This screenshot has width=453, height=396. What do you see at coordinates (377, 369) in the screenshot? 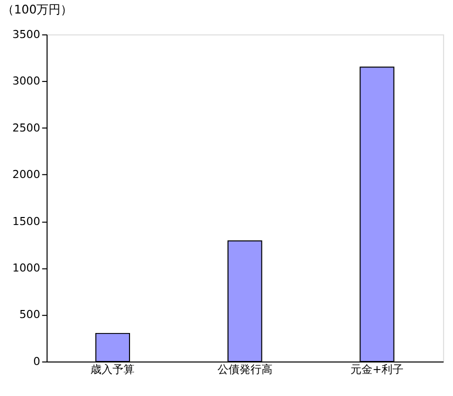
I see `x-tick-label: 元金+利子` at bounding box center [377, 369].